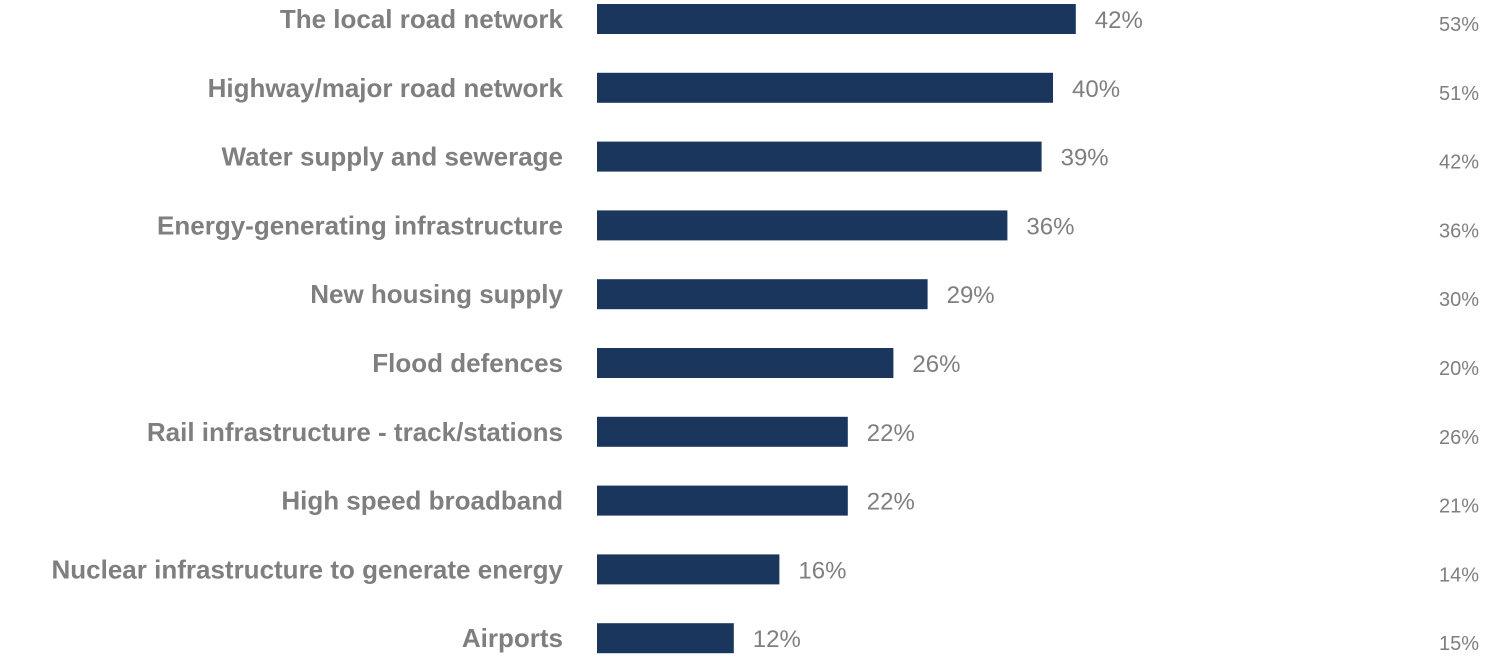 Image resolution: width=1490 pixels, height=657 pixels. I want to click on category-label: Airports, so click(512, 638).